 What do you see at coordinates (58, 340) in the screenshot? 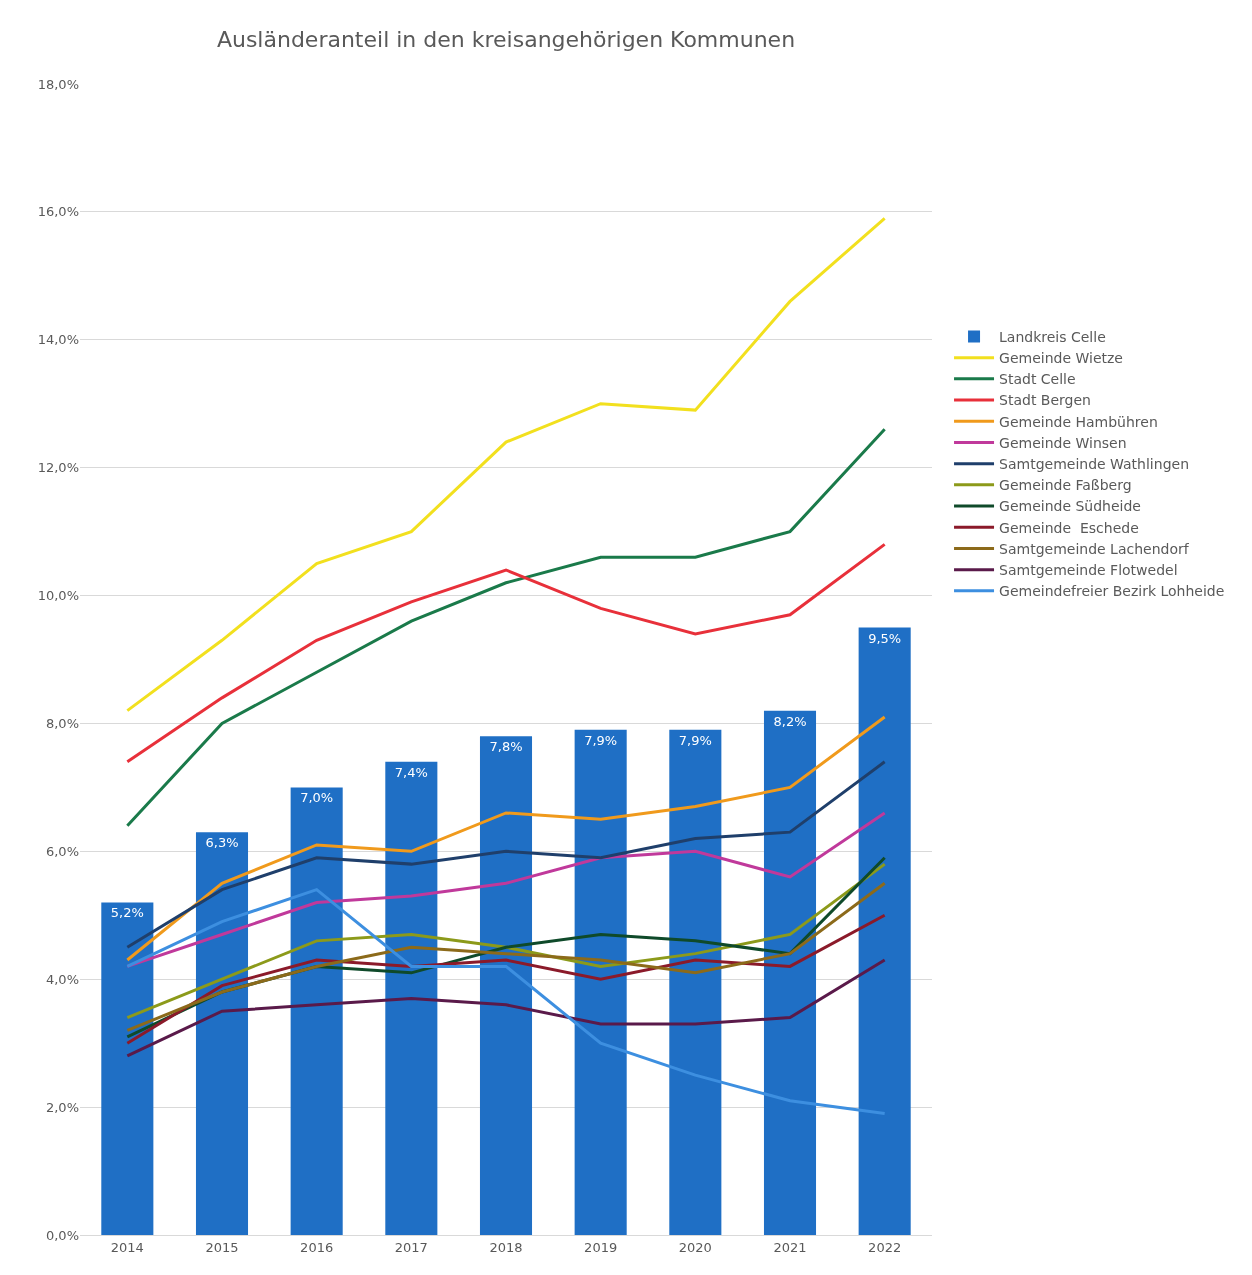
I see `y-tick-label: 14,0%` at bounding box center [58, 340].